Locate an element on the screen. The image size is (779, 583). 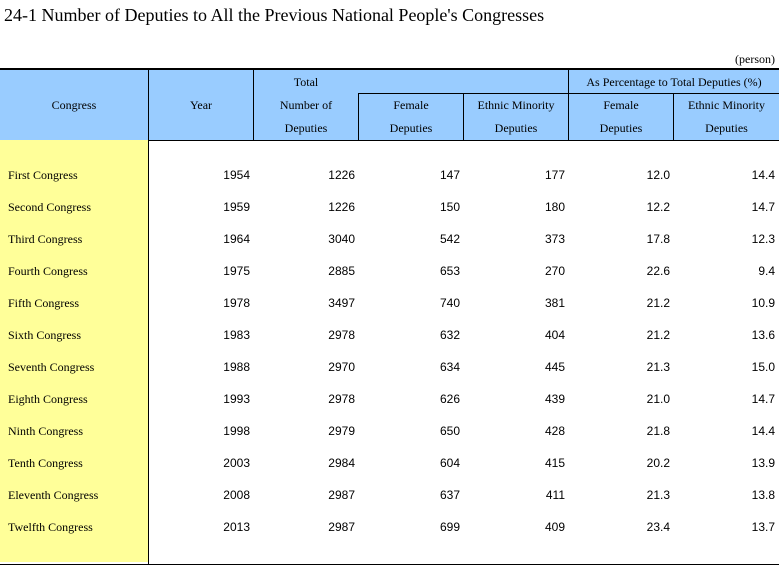
cell-ethnic: 415 is located at coordinates (554, 463).